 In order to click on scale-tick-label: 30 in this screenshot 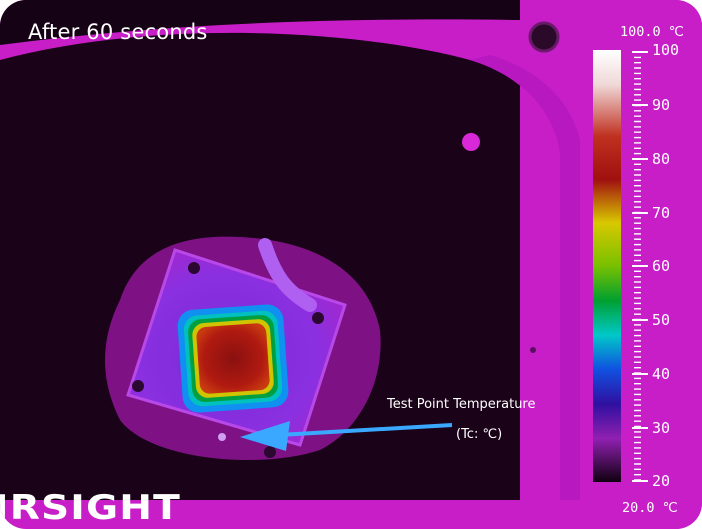, I will do `click(661, 428)`.